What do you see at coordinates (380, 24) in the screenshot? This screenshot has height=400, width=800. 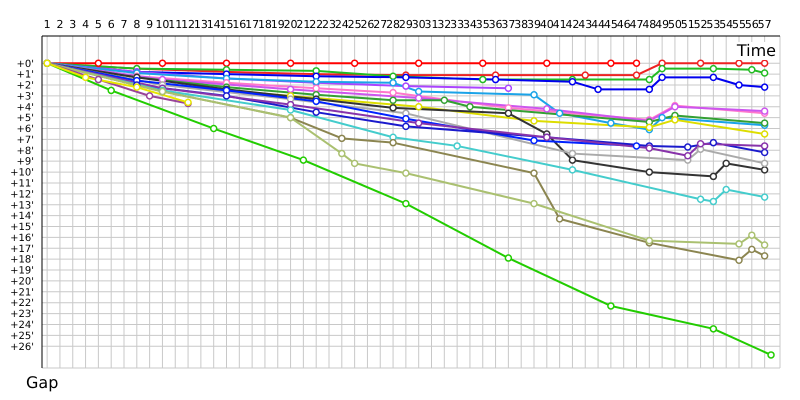 I see `x-tick-label: 27` at bounding box center [380, 24].